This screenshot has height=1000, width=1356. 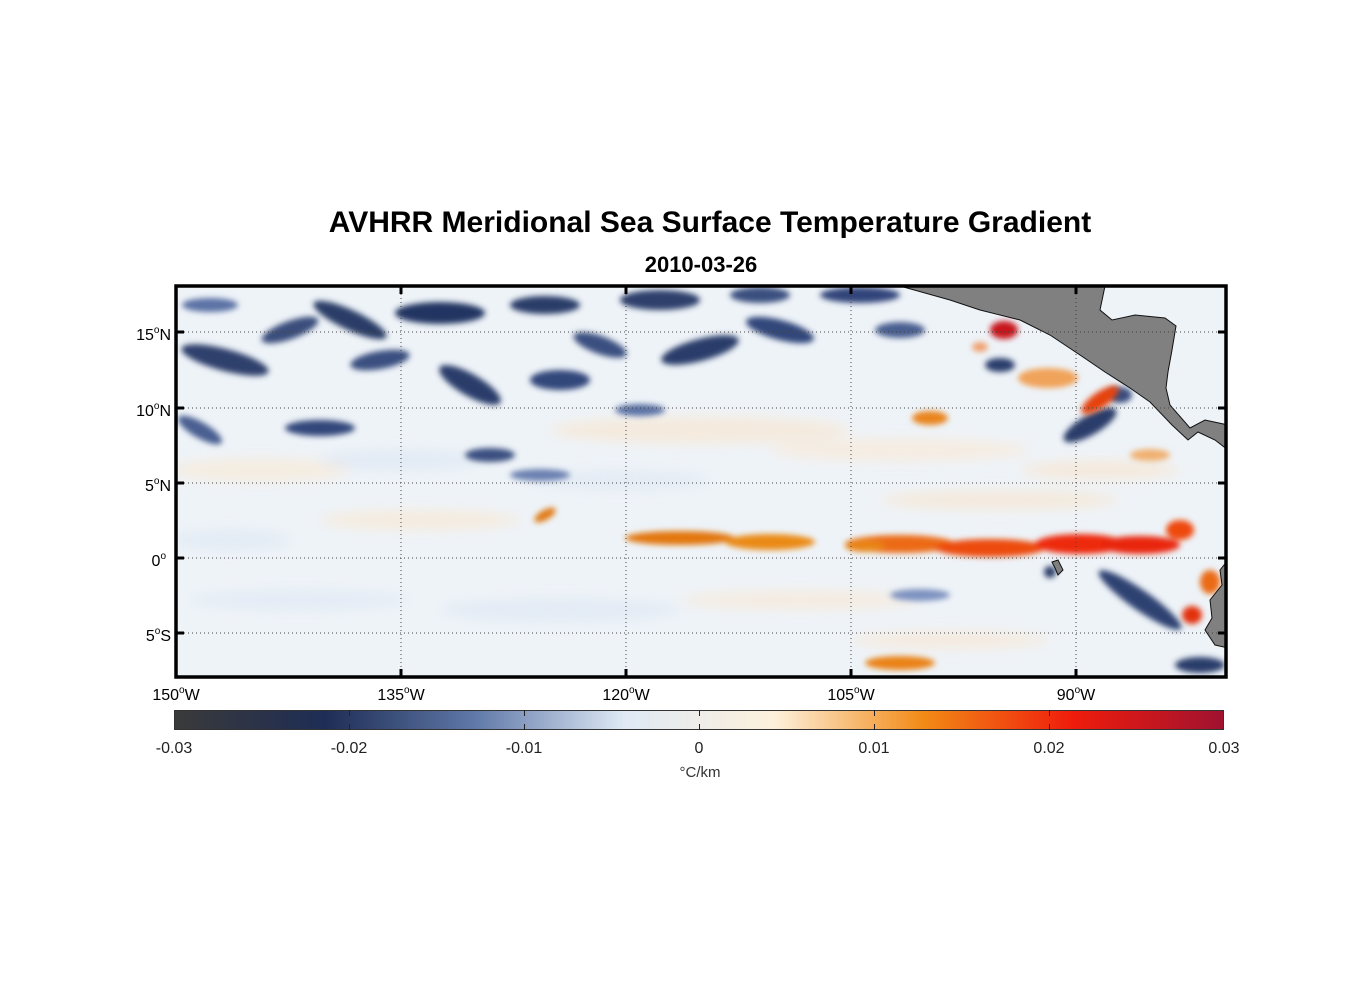 What do you see at coordinates (700, 772) in the screenshot?
I see `colorbar-units: °C/km` at bounding box center [700, 772].